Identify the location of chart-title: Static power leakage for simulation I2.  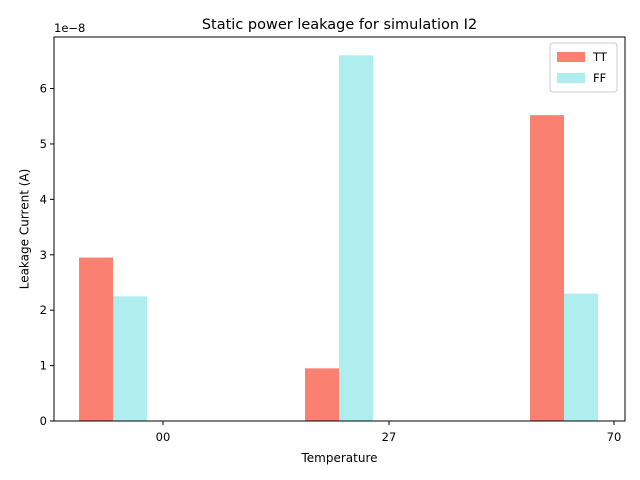
(339, 25).